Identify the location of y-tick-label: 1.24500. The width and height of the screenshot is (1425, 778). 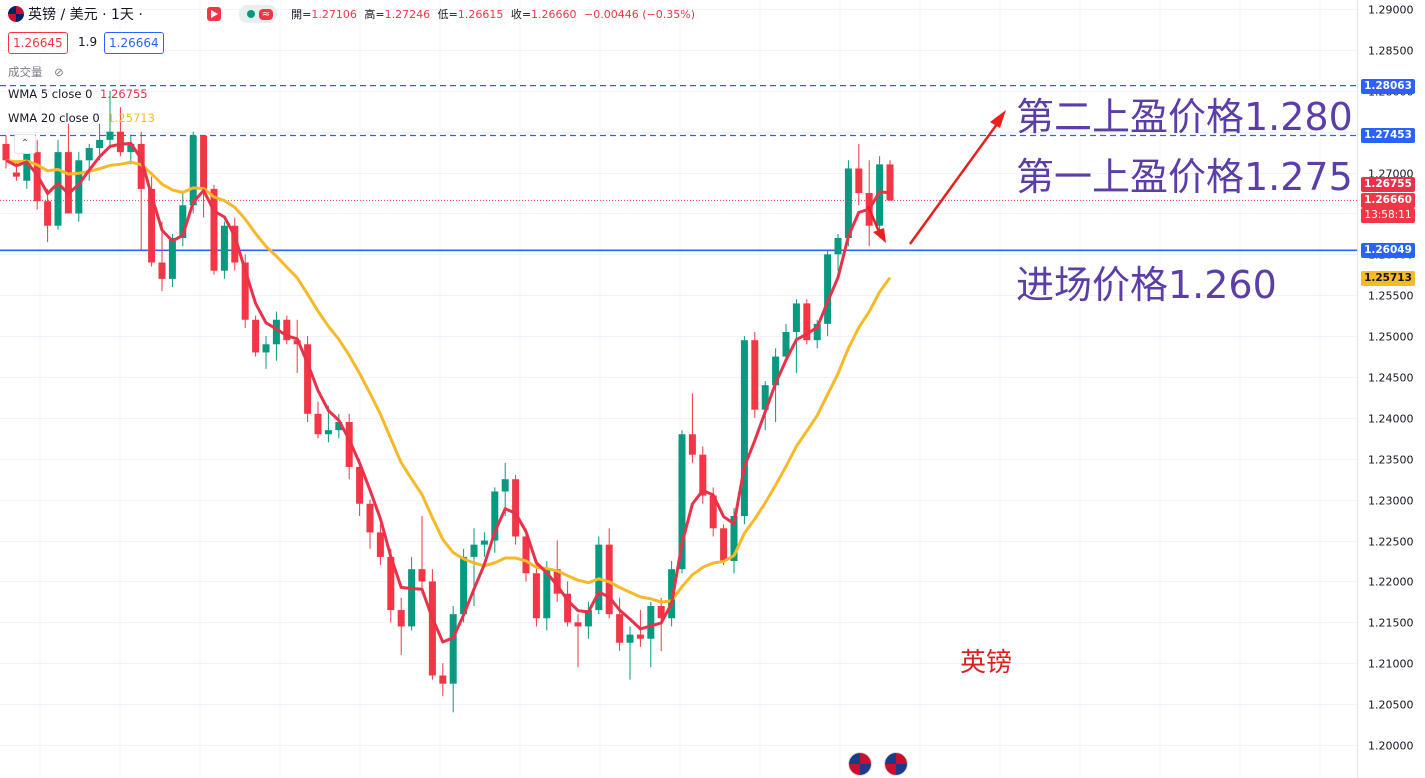
(1391, 378).